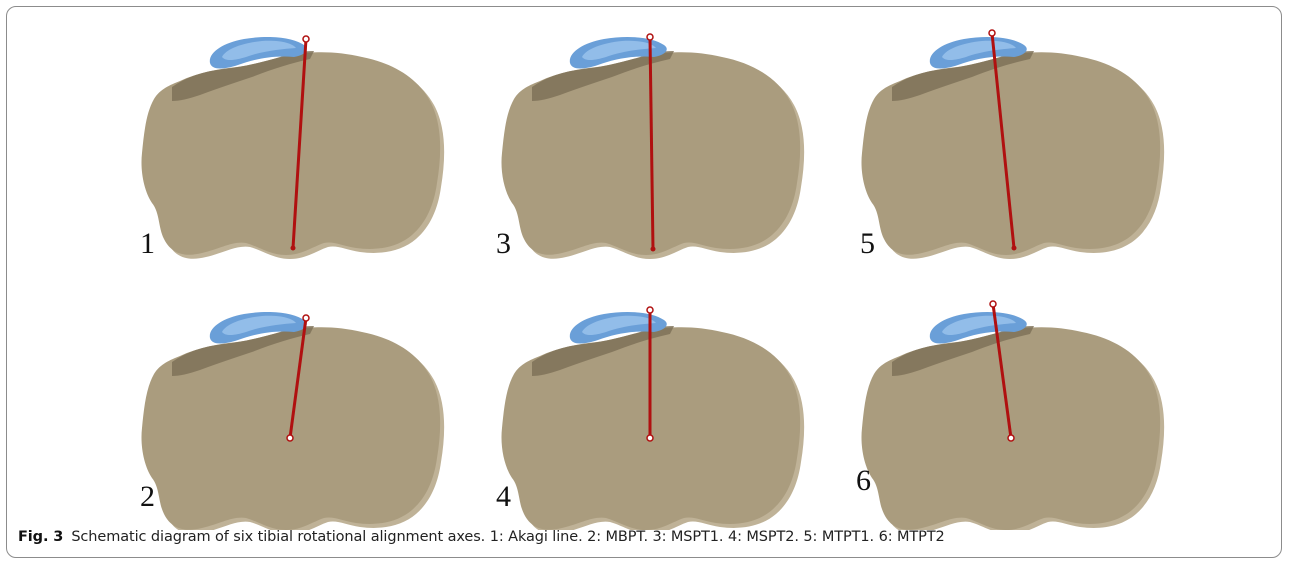  Describe the element at coordinates (863, 480) in the screenshot. I see `panel-number: 6` at that location.